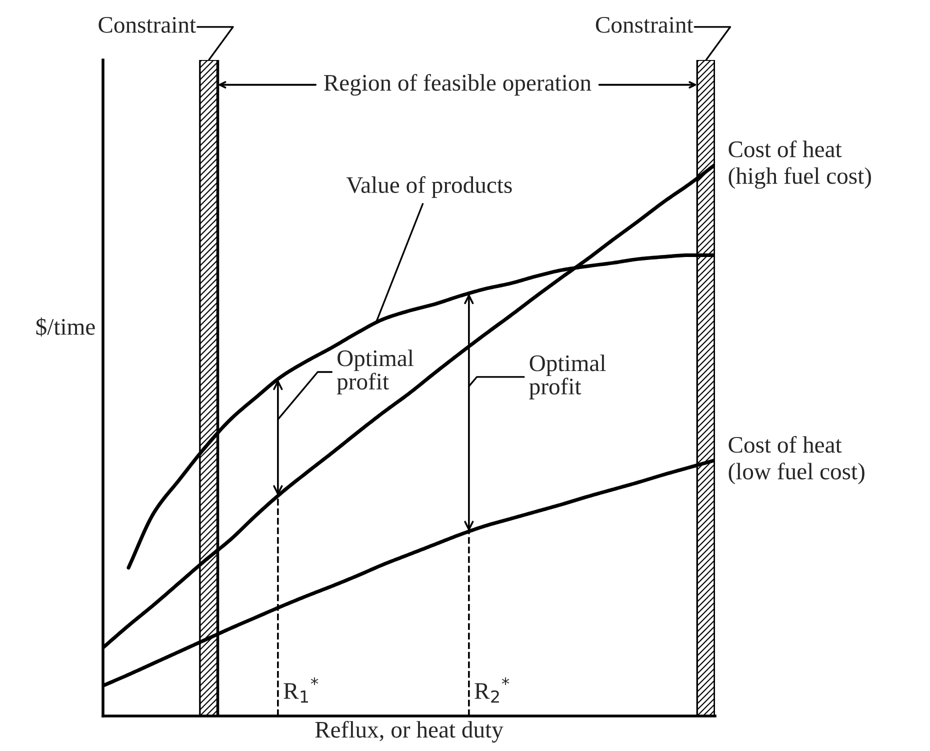 The height and width of the screenshot is (751, 930). I want to click on annotation: R$_{1}$$^{*}$, so click(301, 690).